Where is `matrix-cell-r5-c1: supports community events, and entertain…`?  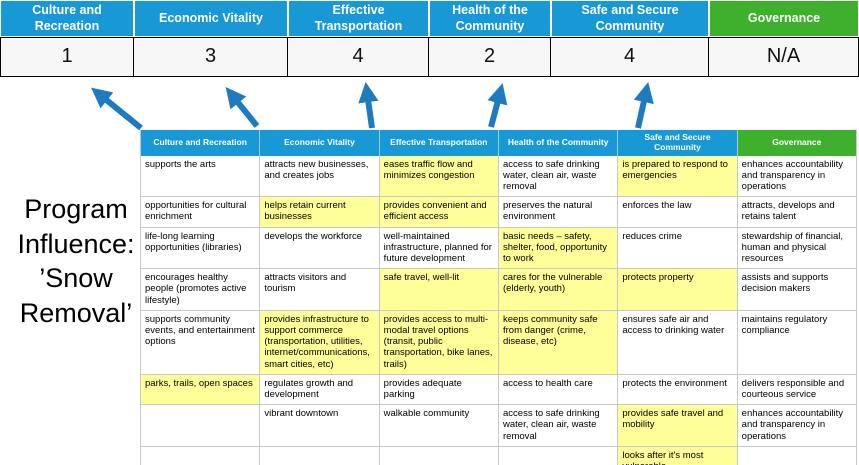 matrix-cell-r5-c1: supports community events, and entertain… is located at coordinates (201, 342).